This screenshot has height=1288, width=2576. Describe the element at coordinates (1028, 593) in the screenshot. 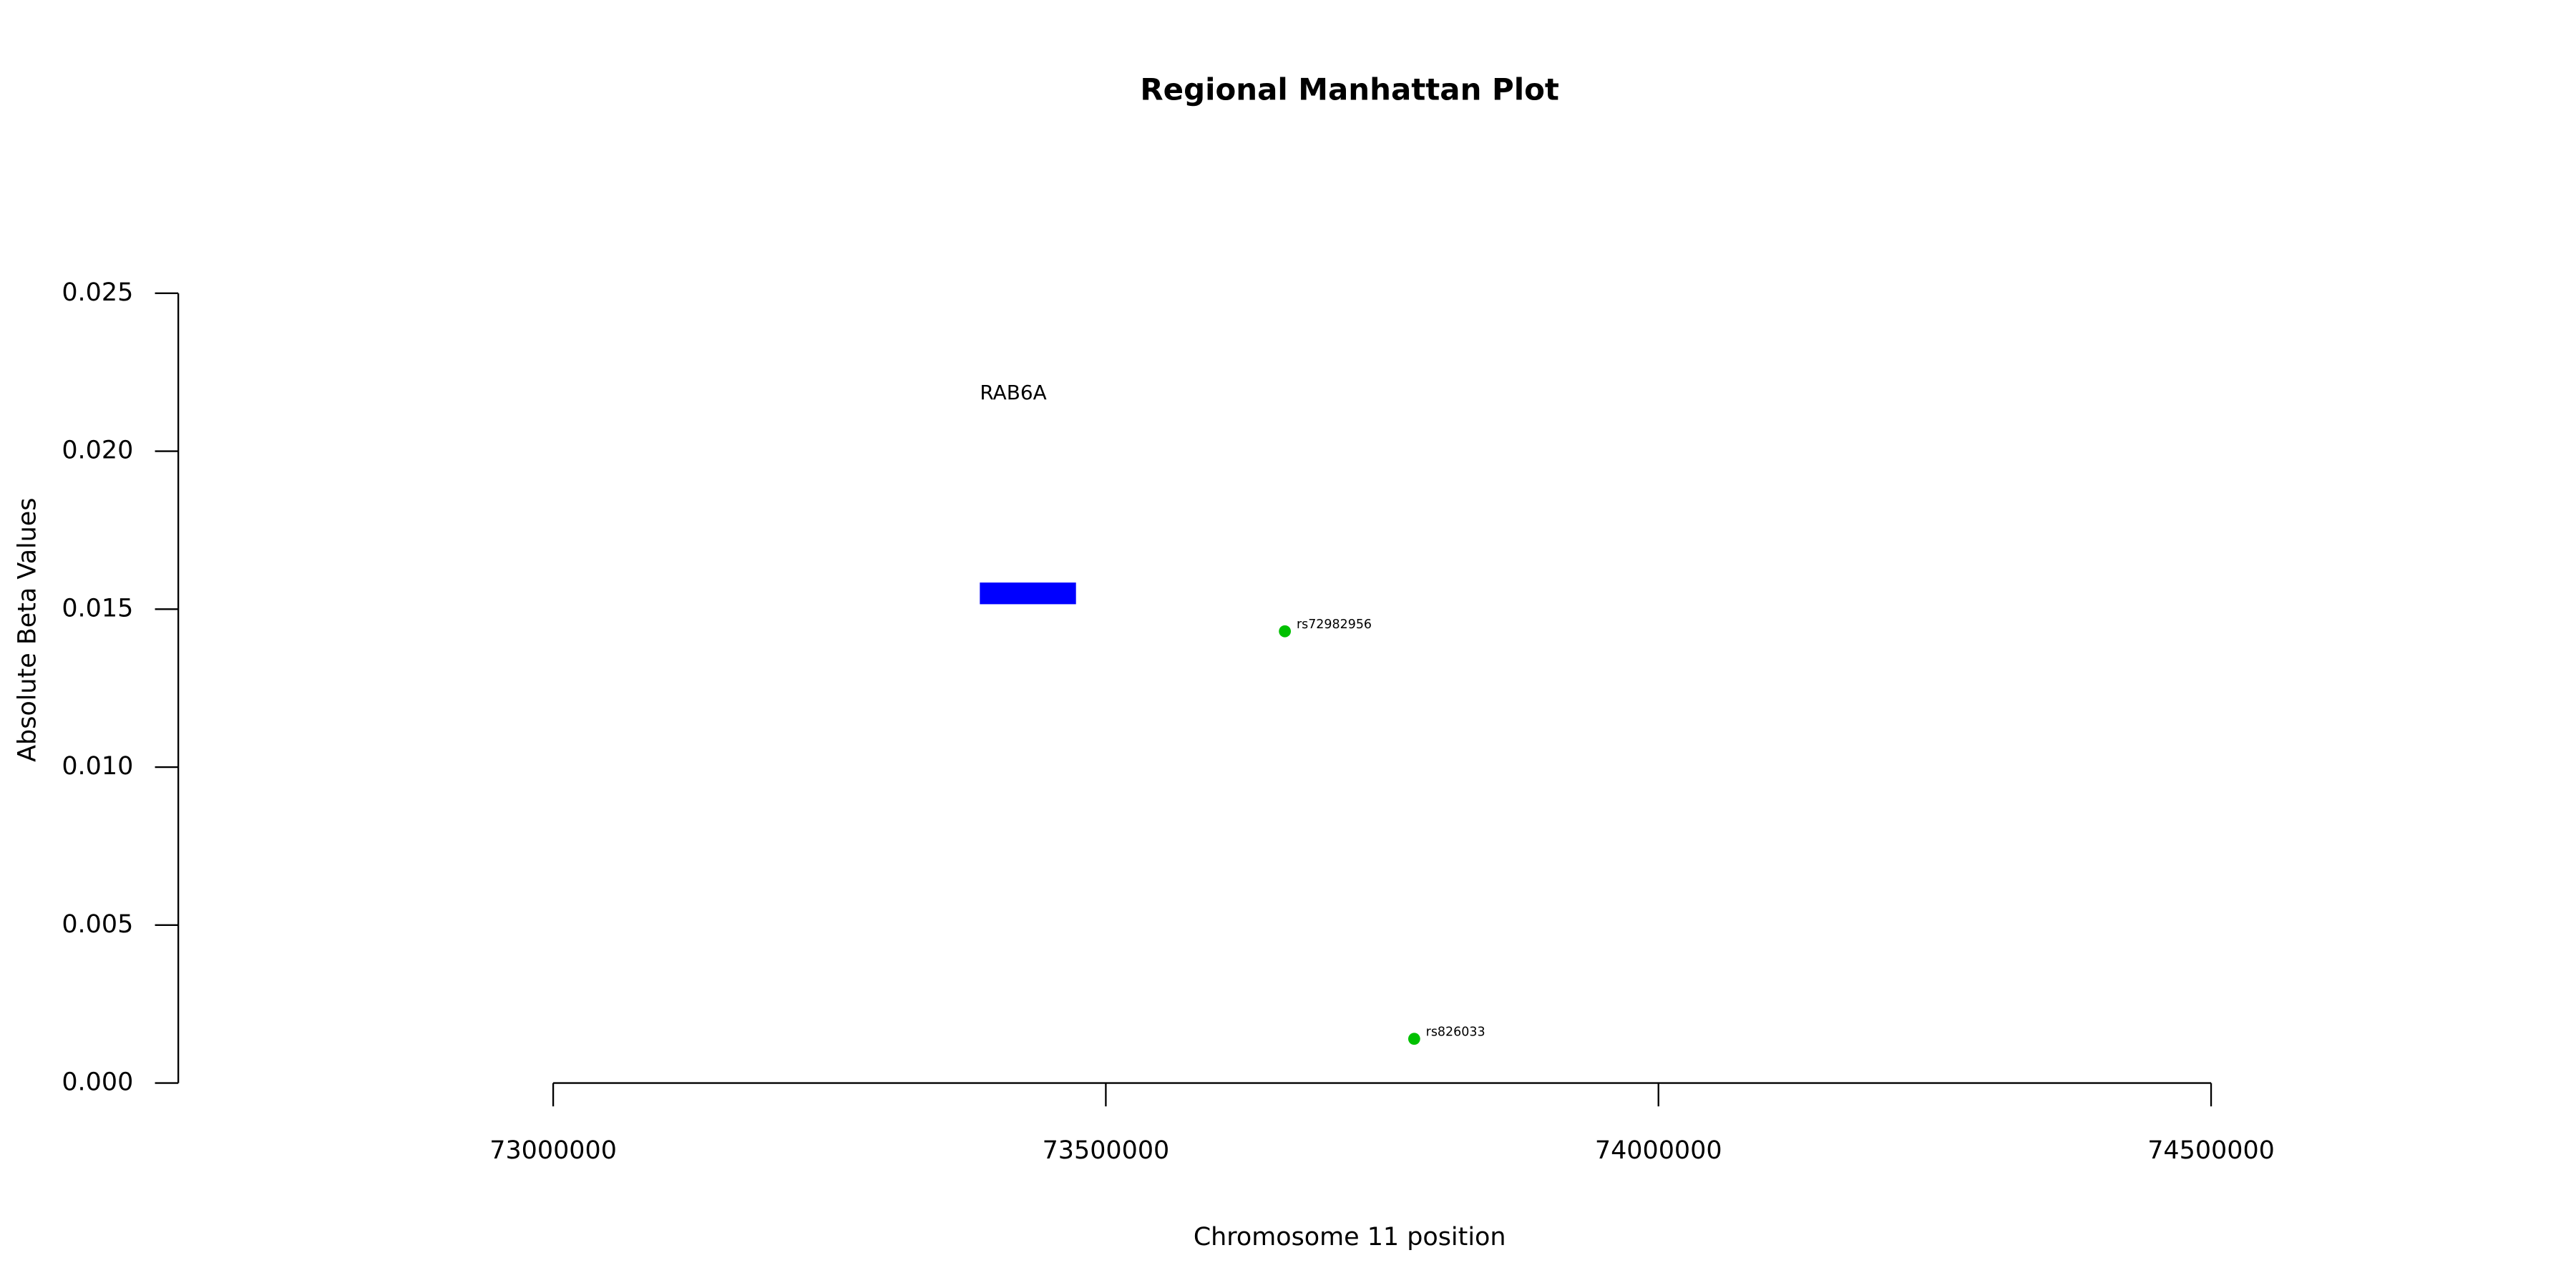

I see `gene-bar` at that location.